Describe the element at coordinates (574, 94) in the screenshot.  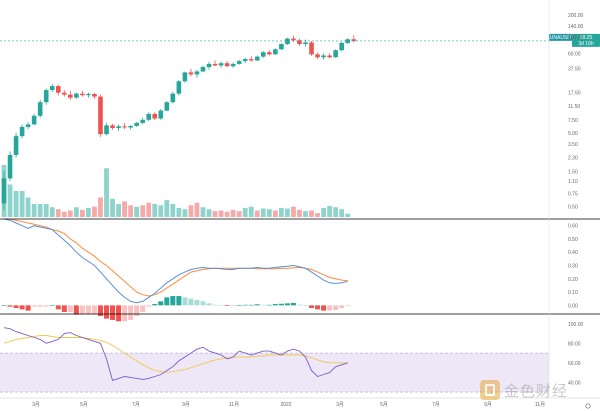
I see `price-axis-tick-label: 17.50` at that location.